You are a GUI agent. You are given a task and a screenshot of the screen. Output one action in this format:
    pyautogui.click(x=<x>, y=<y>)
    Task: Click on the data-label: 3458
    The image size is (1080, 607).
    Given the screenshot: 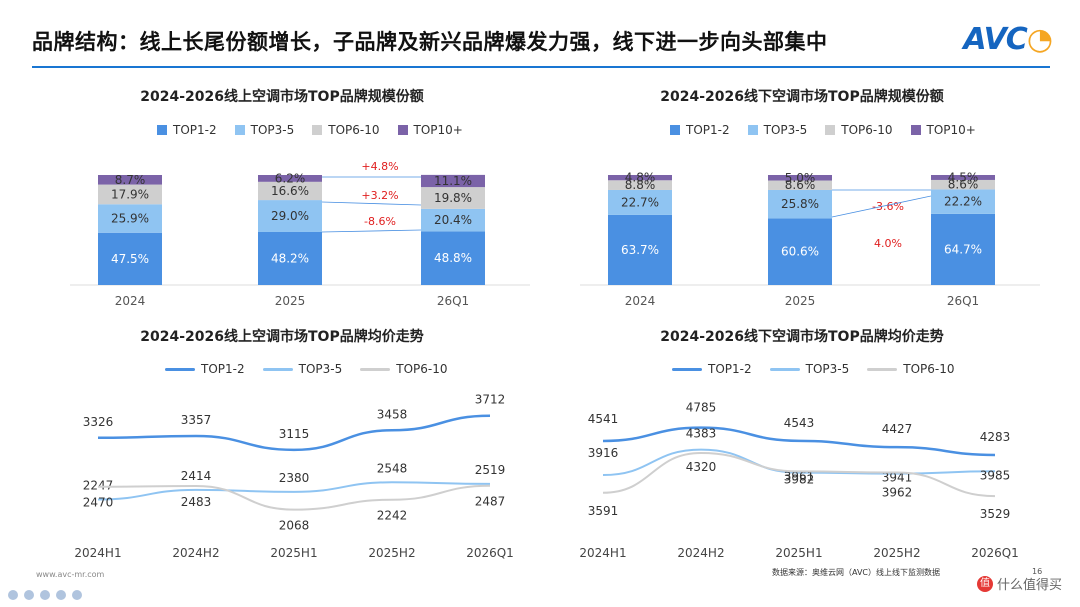 What is the action you would take?
    pyautogui.click(x=392, y=414)
    